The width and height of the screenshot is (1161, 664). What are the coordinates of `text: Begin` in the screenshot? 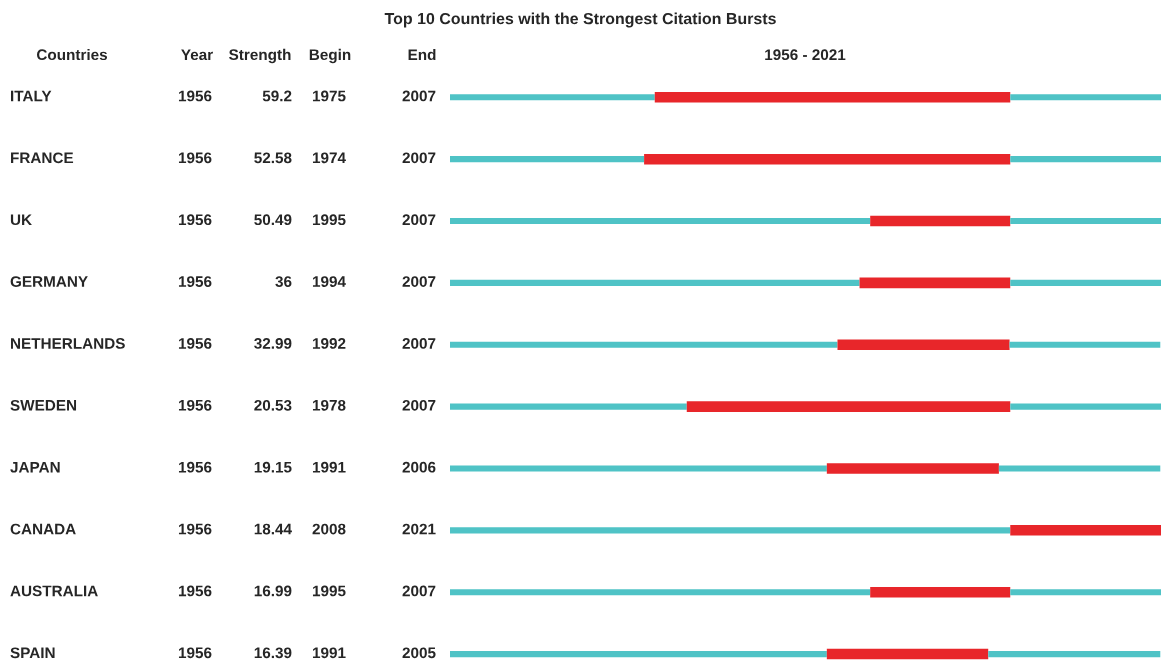 It's located at (330, 56).